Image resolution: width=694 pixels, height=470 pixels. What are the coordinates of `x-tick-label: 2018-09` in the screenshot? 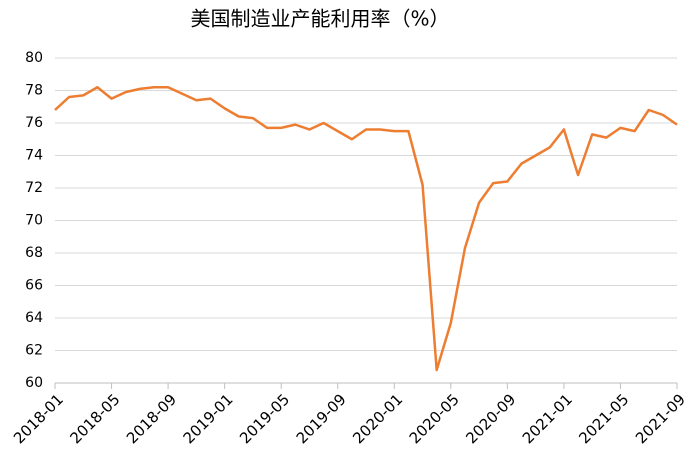 It's located at (151, 418).